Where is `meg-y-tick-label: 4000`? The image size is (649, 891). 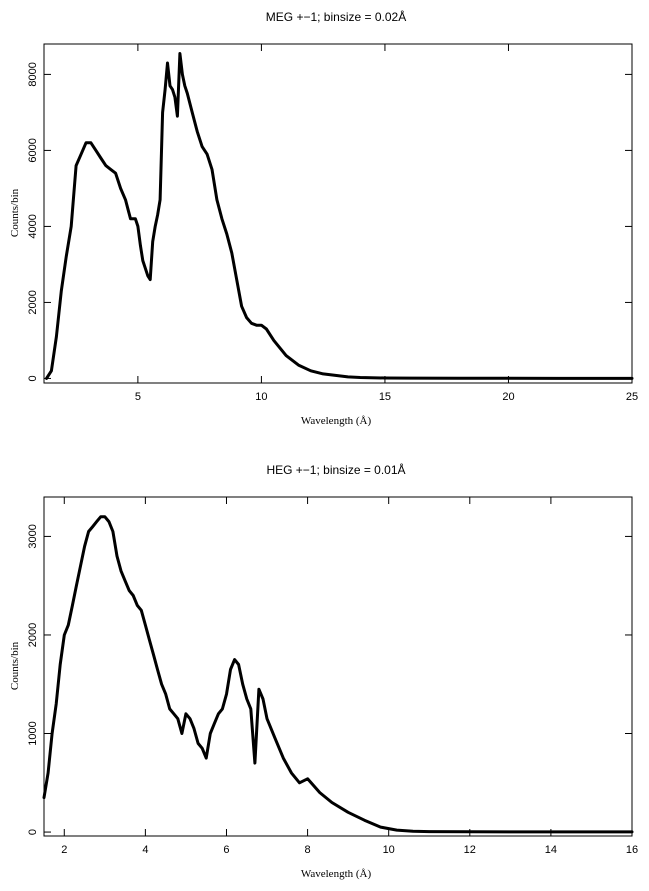
meg-y-tick-label: 4000 is located at coordinates (33, 226).